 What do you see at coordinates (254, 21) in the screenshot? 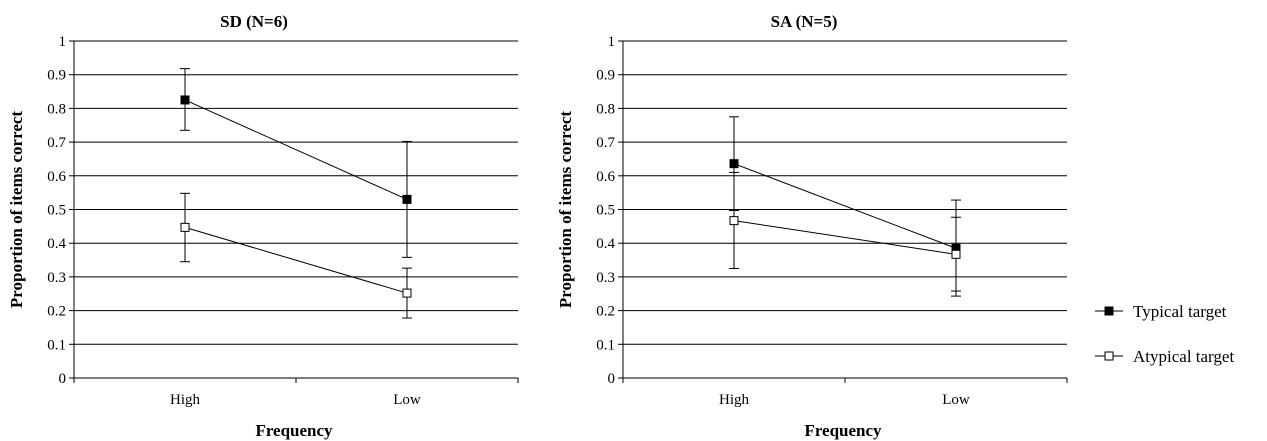
I see `chart-title: SD (N=6)` at bounding box center [254, 21].